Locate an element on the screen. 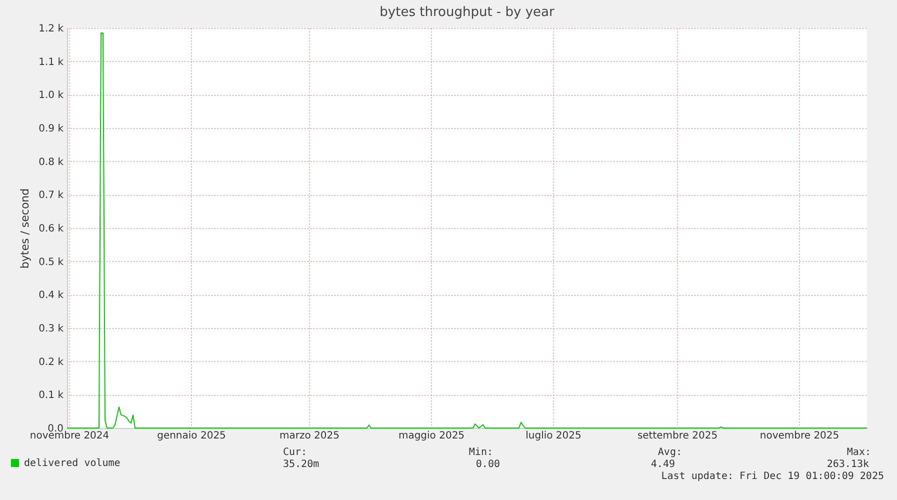 Image resolution: width=897 pixels, height=500 pixels. text: Avg: is located at coordinates (670, 452).